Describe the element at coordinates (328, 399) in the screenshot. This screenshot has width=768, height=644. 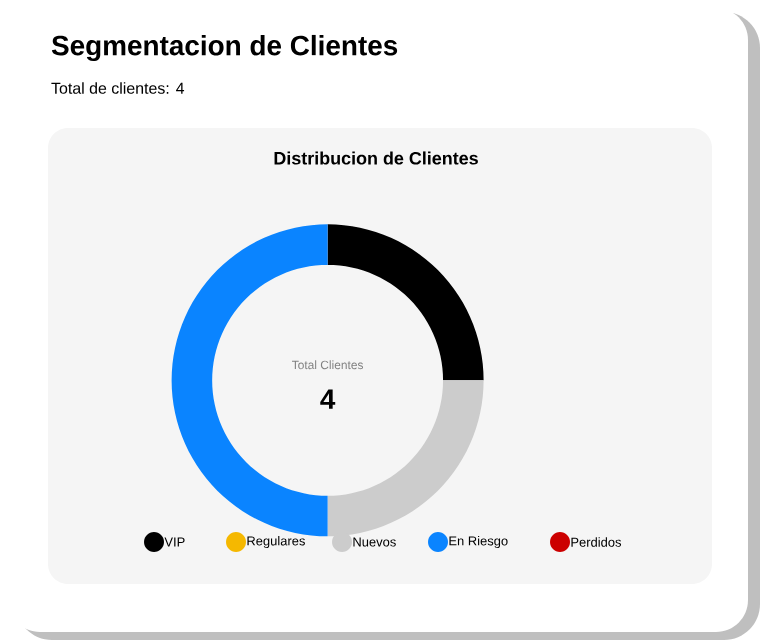
I see `text: 4` at that location.